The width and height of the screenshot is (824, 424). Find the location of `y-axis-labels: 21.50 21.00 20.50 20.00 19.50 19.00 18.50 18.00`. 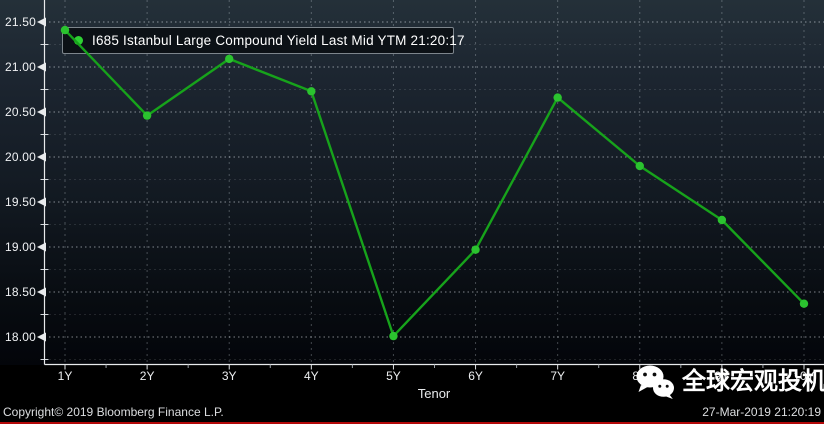

y-axis-labels: 21.50 21.00 20.50 20.00 19.50 19.00 18.50 18.00 is located at coordinates (22, 182).